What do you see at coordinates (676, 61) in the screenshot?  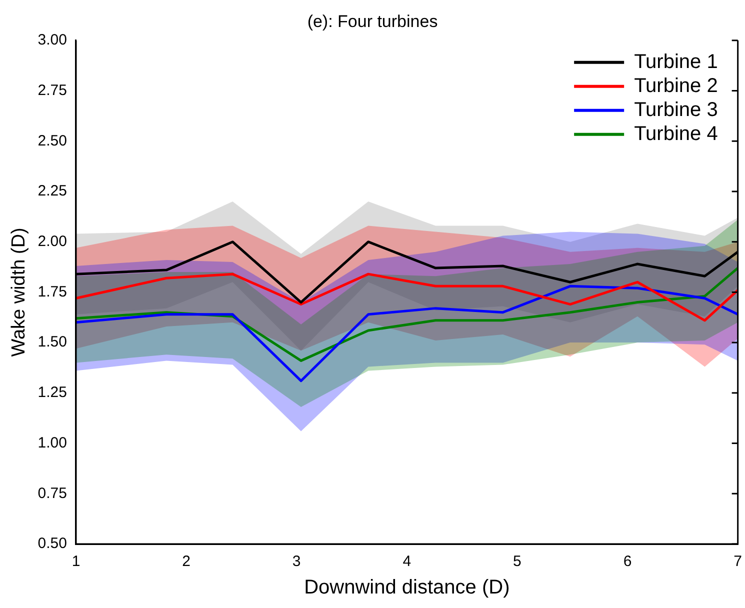 I see `legend-label: Turbine 1` at bounding box center [676, 61].